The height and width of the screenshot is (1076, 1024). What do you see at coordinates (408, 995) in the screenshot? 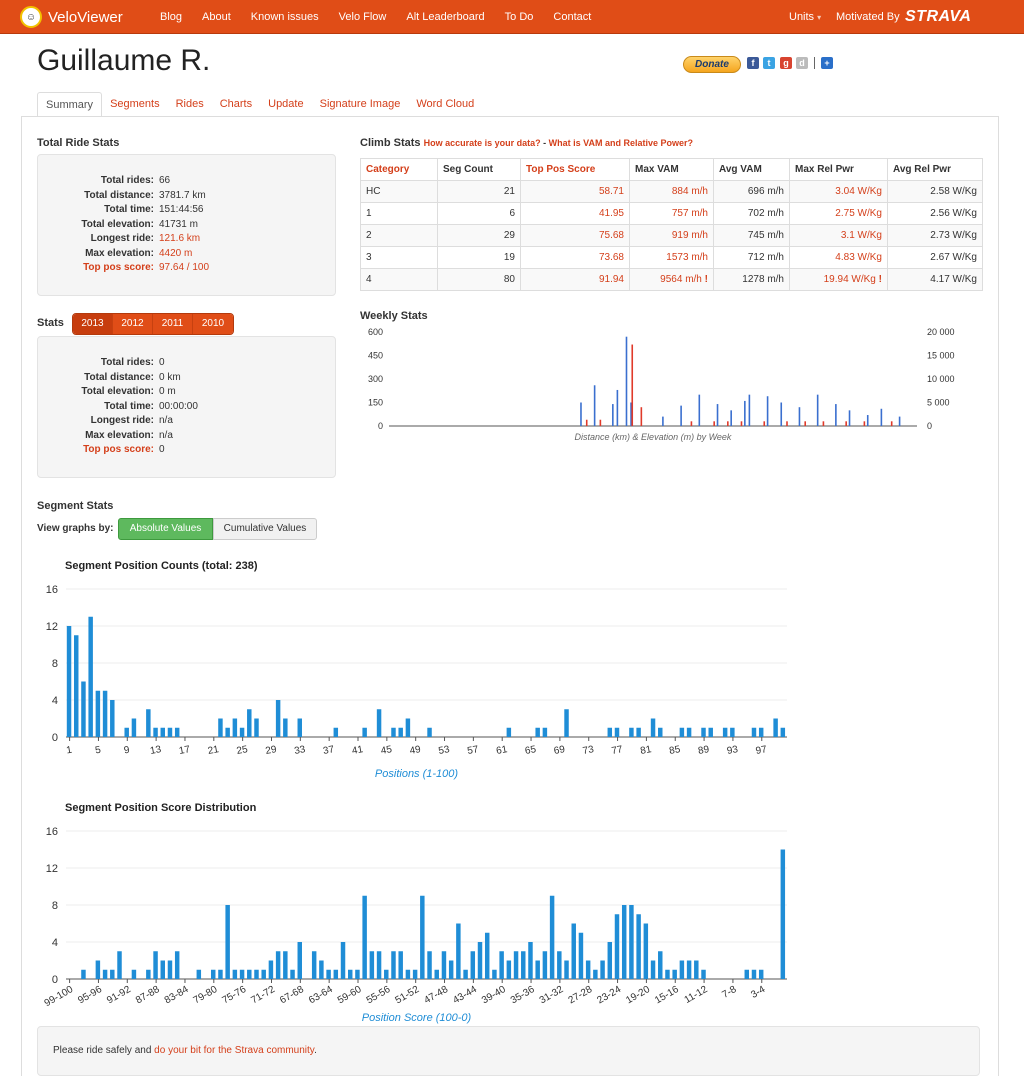
I see `x-tick-label: 51-52` at bounding box center [408, 995].